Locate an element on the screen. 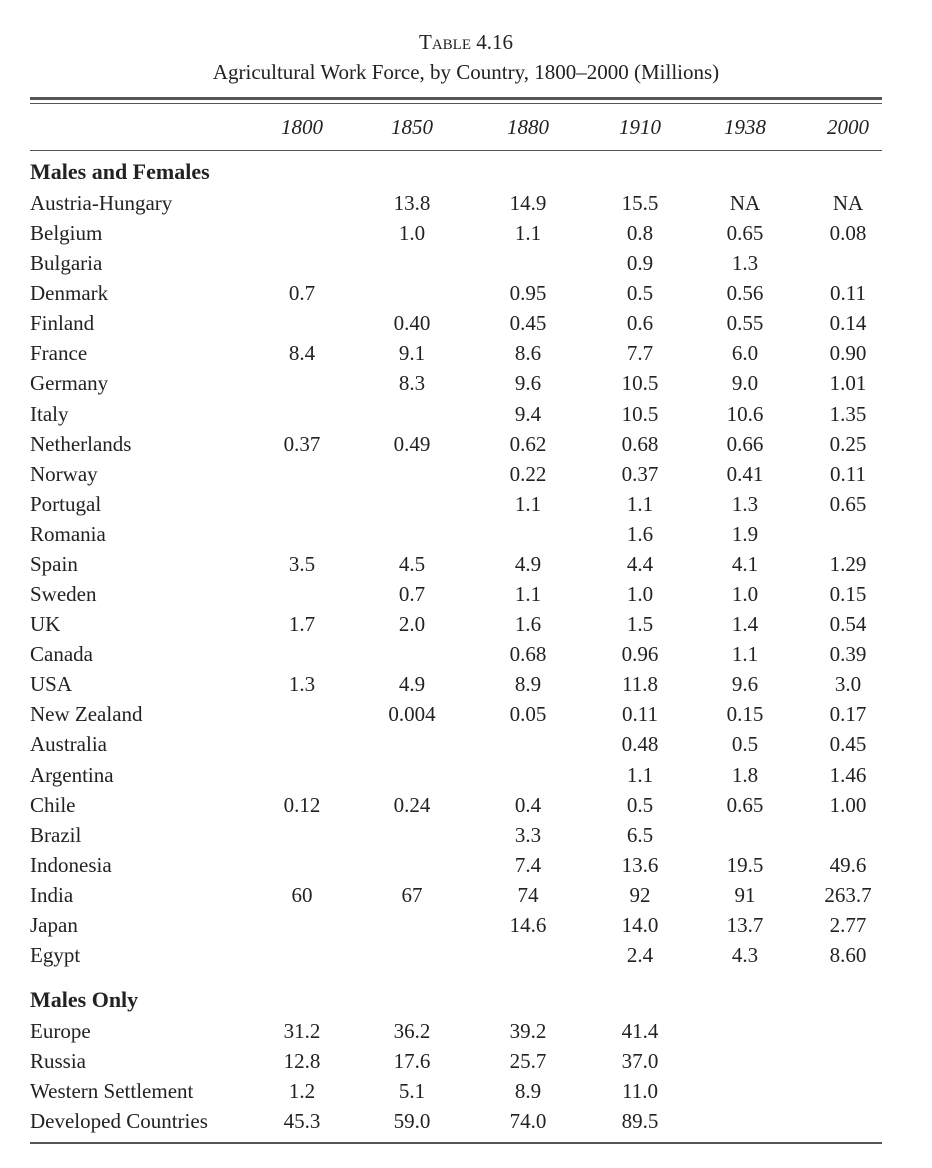 Image resolution: width=932 pixels, height=1168 pixels. cell: 1.4 is located at coordinates (745, 624).